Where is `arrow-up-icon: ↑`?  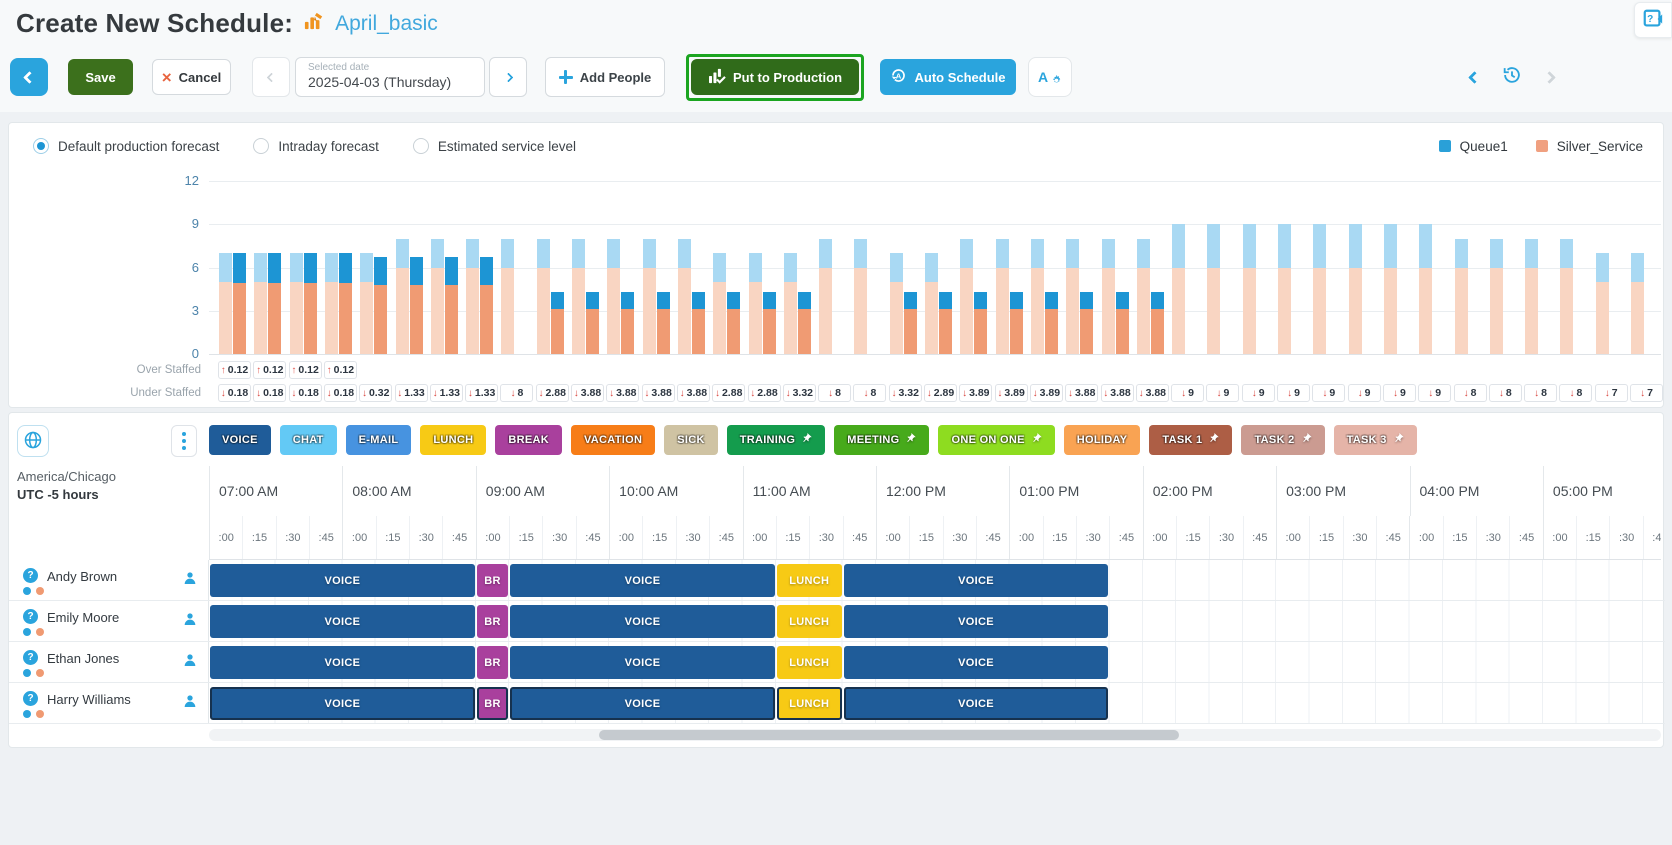 arrow-up-icon: ↑ is located at coordinates (223, 370).